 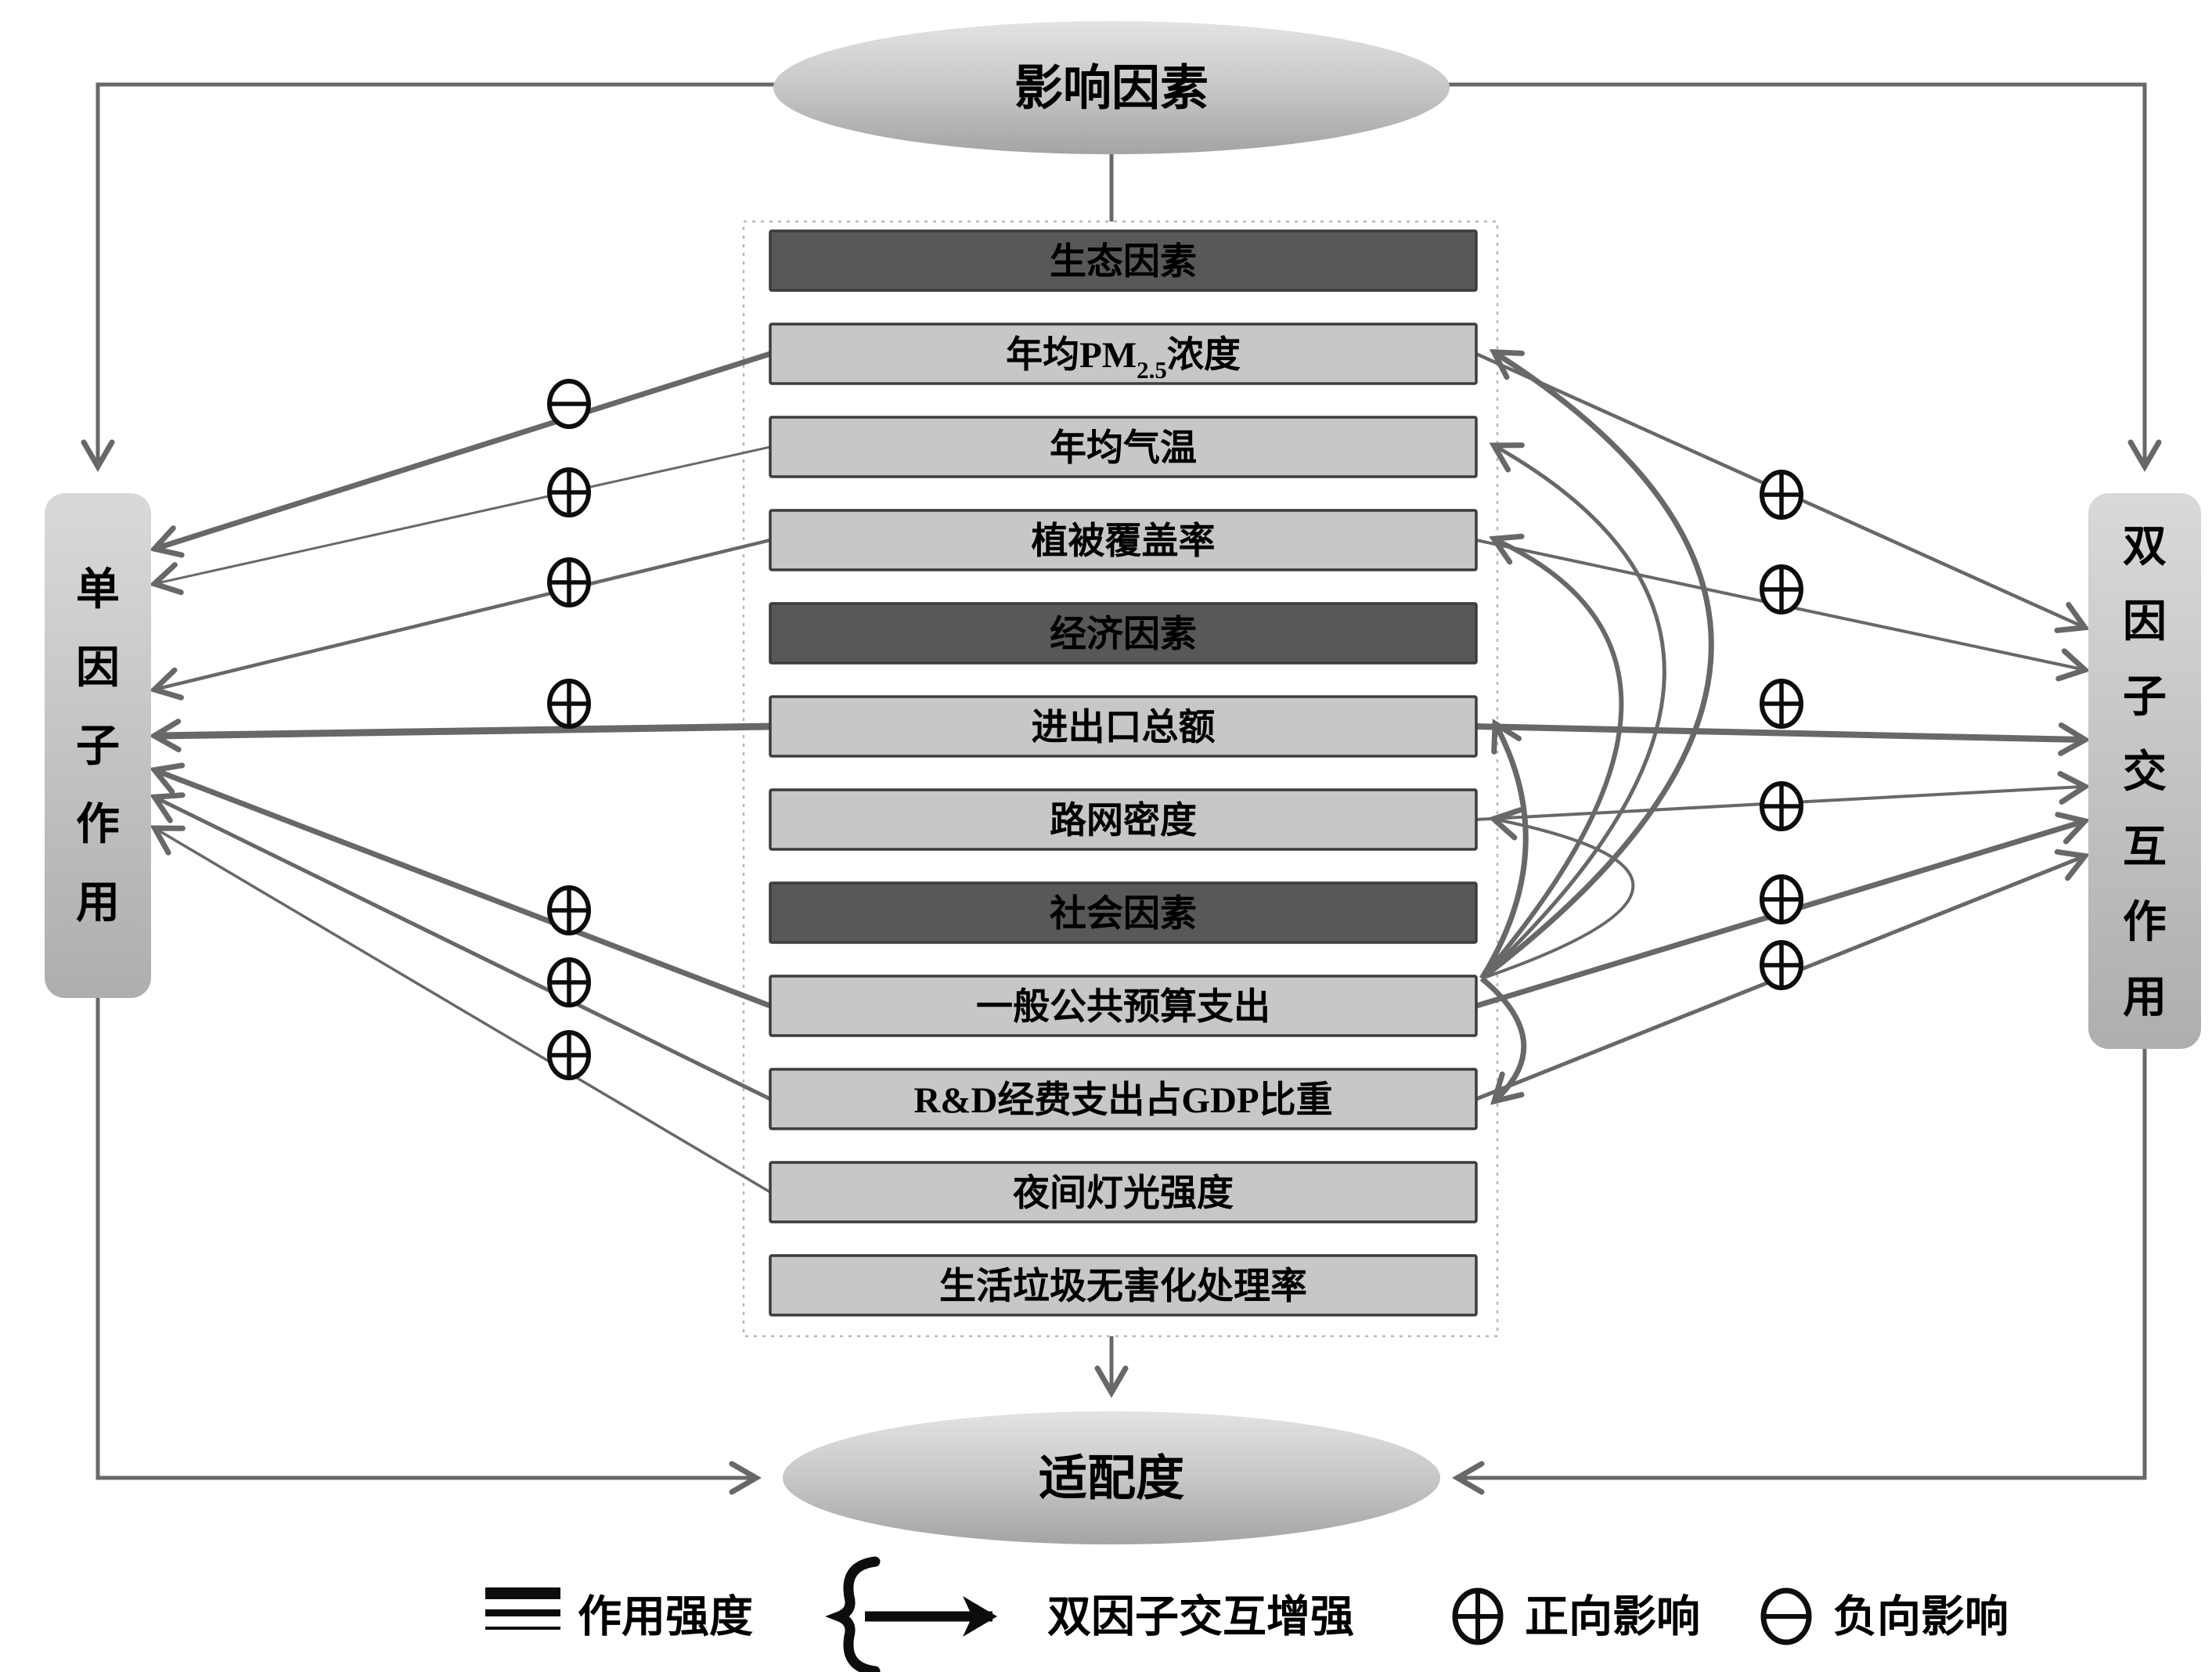 I want to click on bar-label: 夜间灯光强度, so click(x=1123, y=1193).